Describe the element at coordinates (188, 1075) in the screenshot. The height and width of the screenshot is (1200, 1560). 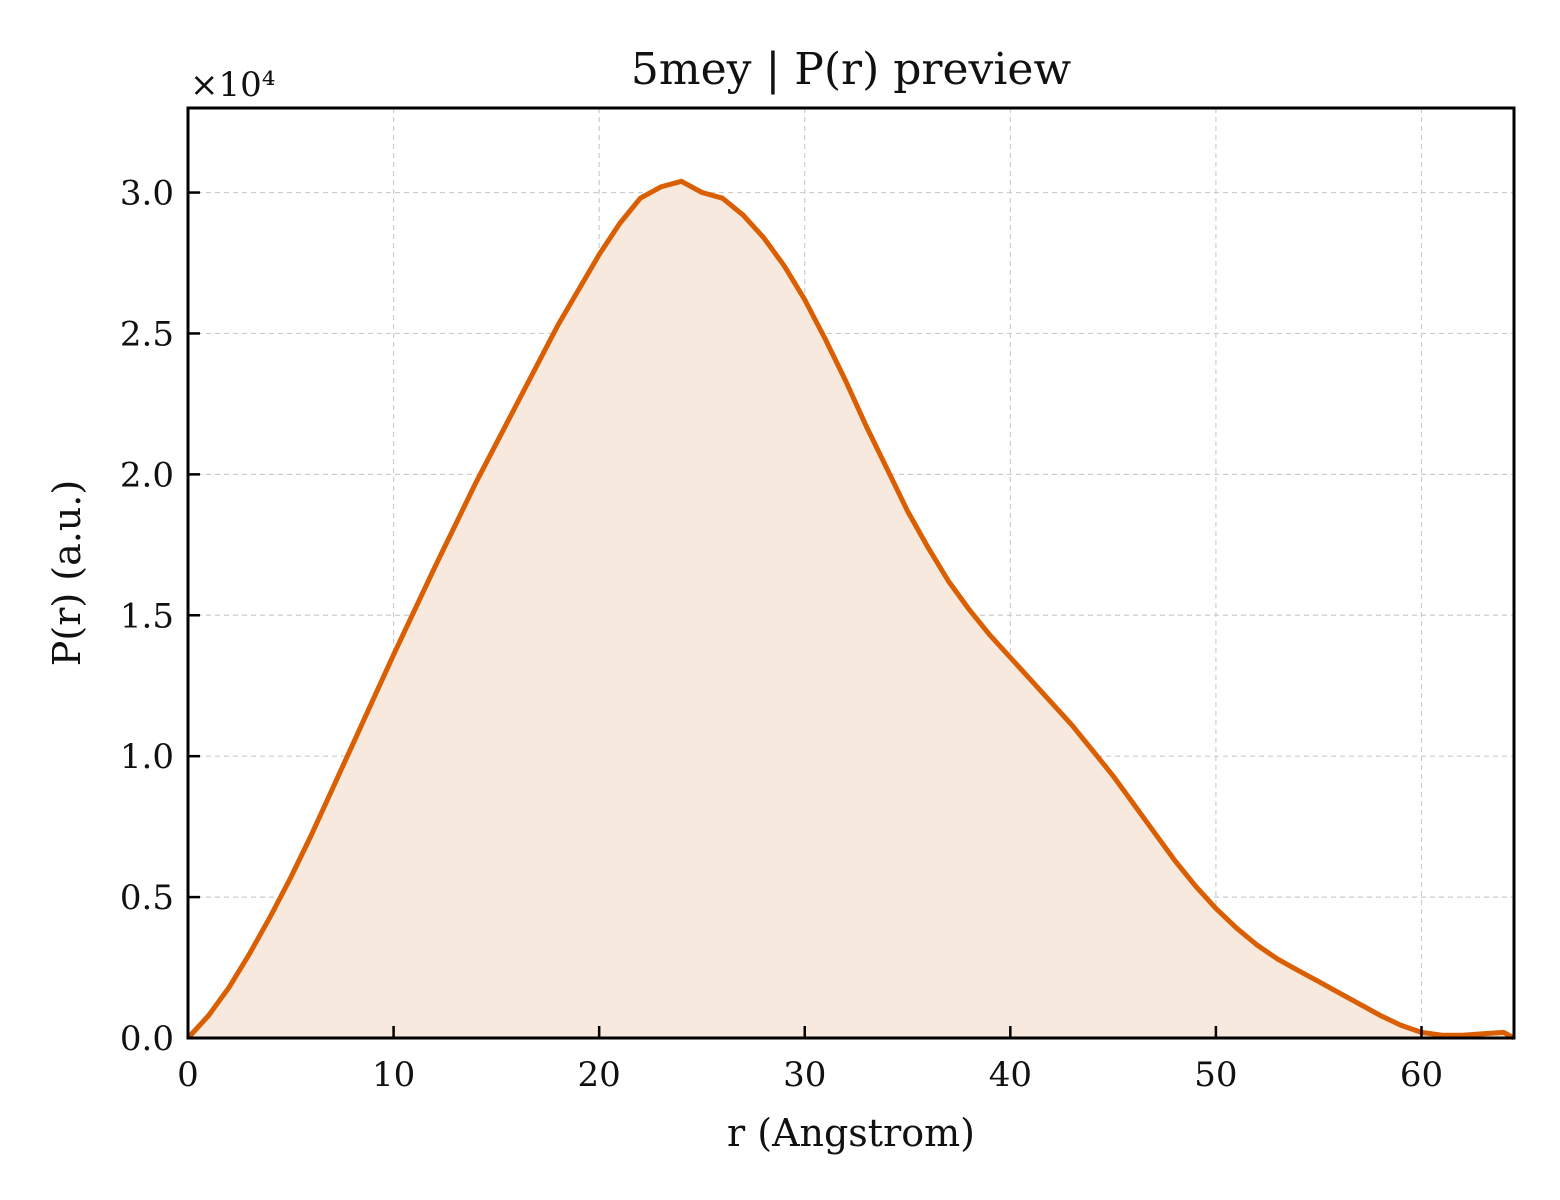
I see `x-tick-label: 0` at that location.